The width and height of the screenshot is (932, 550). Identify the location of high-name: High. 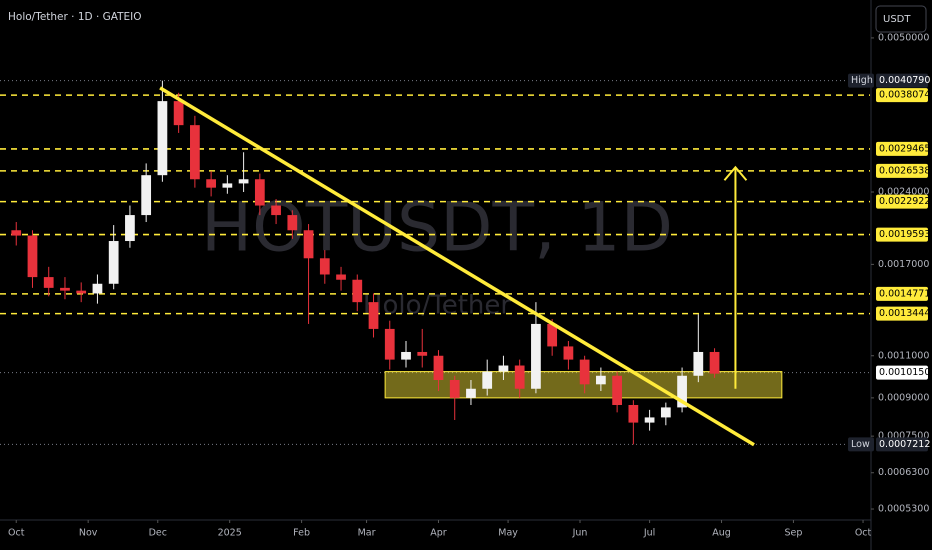
(862, 80).